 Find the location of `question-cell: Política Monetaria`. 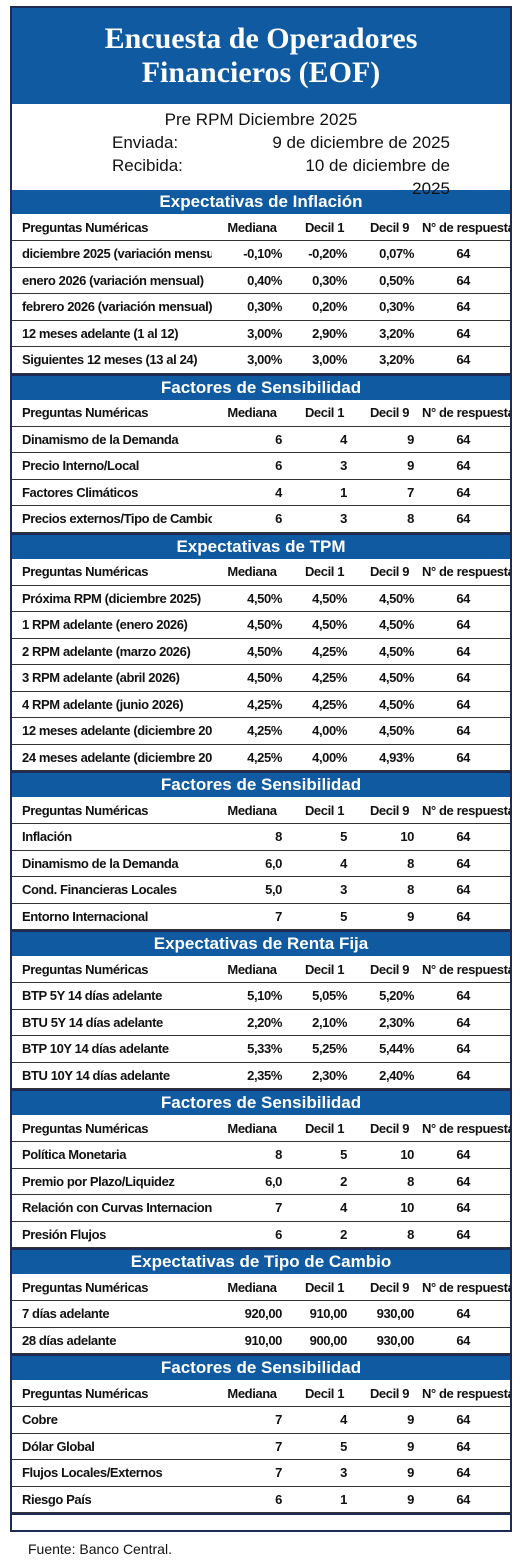

question-cell: Política Monetaria is located at coordinates (112, 1155).